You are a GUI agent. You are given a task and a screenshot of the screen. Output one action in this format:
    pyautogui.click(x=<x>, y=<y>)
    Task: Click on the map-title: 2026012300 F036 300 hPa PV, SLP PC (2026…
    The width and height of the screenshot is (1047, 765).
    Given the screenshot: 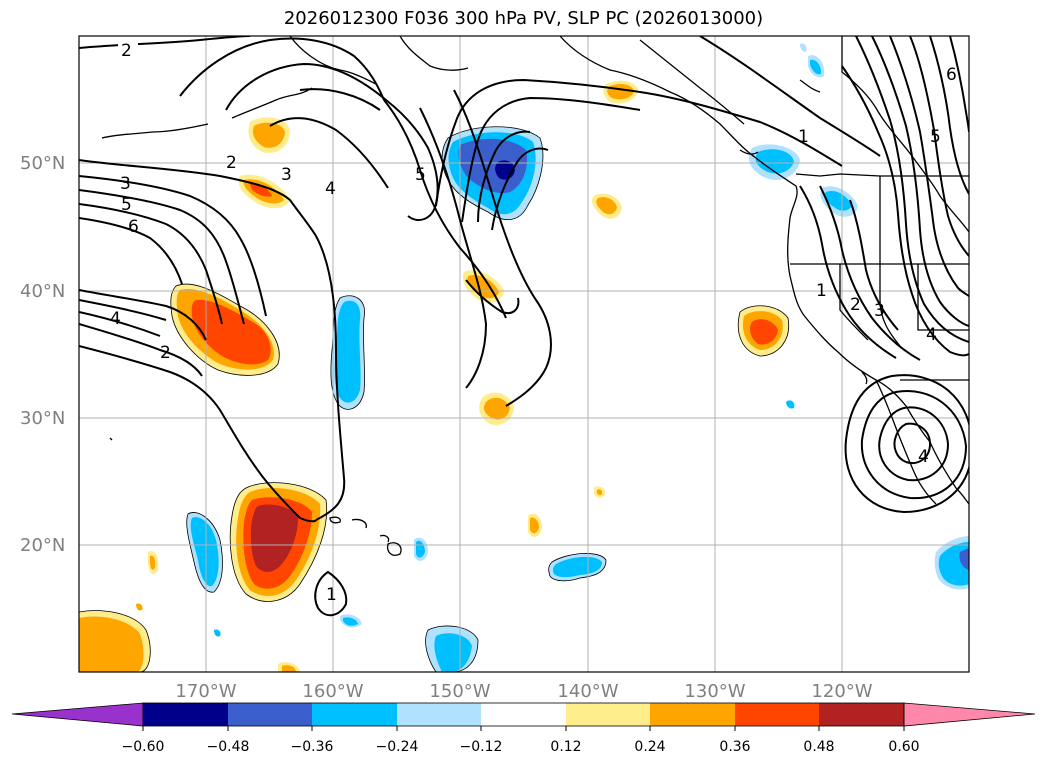 What is the action you would take?
    pyautogui.click(x=523, y=18)
    